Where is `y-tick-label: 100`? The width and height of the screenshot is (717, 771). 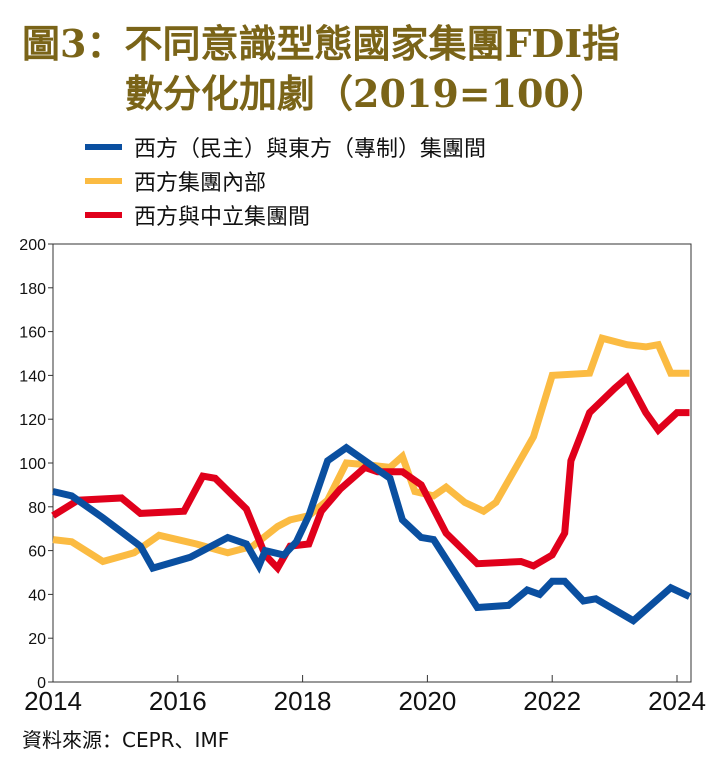
y-tick-label: 100 is located at coordinates (32, 464).